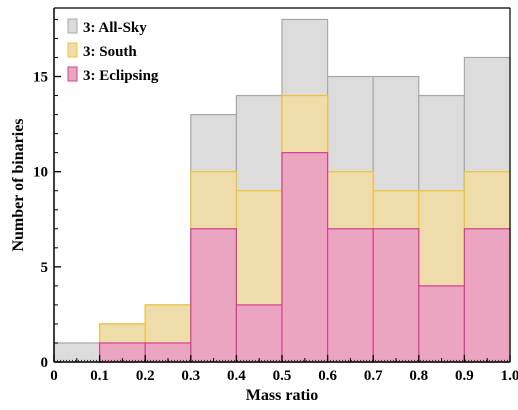 Image resolution: width=518 pixels, height=410 pixels. Describe the element at coordinates (99, 376) in the screenshot. I see `x-tick-label-1: 0.1` at that location.